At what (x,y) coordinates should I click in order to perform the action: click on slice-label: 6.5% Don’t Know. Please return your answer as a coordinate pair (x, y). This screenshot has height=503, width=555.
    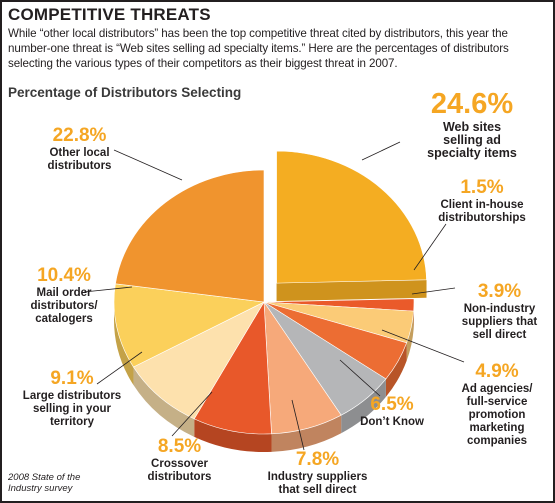
    Looking at the image, I should click on (392, 412).